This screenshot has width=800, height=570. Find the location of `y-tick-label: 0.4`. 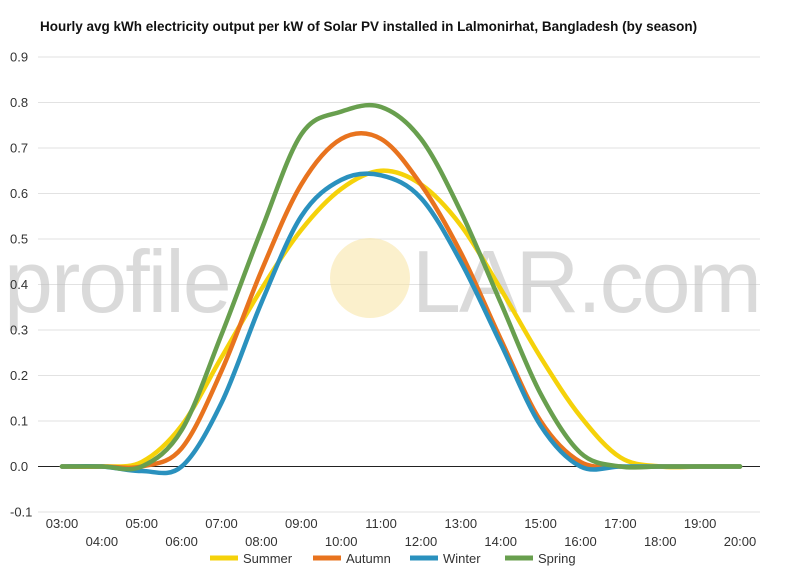

y-tick-label: 0.4 is located at coordinates (19, 284).